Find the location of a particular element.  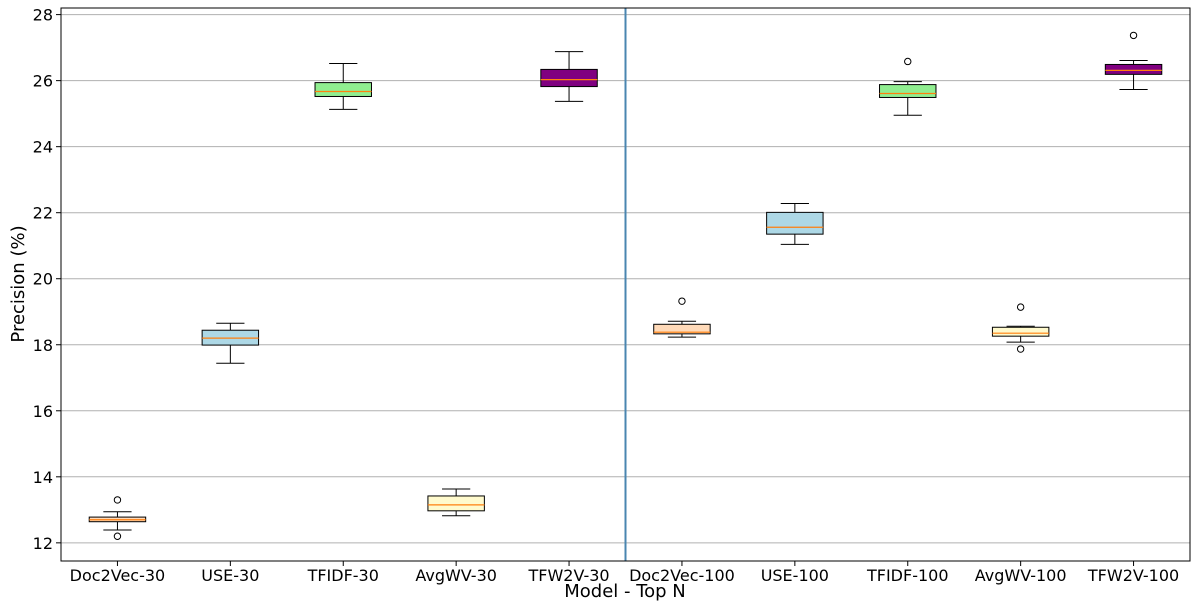

y-tick-label: 20 is located at coordinates (43, 279).